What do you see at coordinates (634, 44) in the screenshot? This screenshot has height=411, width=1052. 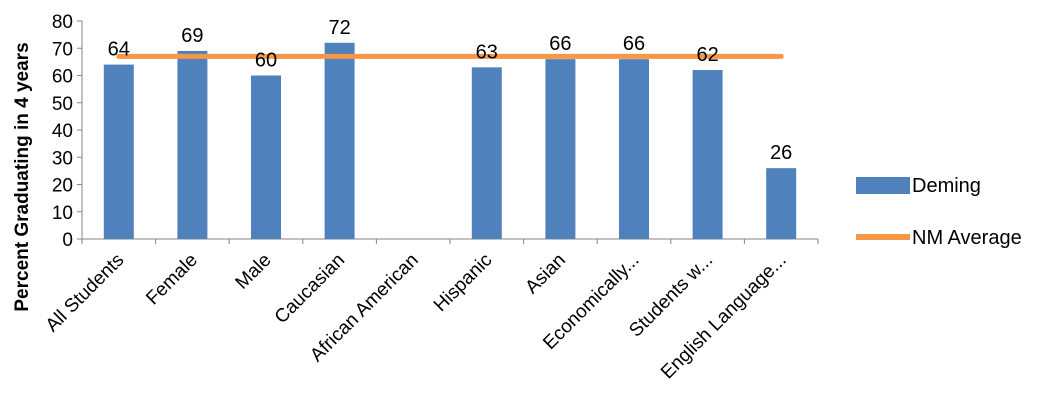 I see `data-label-economically: 66` at bounding box center [634, 44].